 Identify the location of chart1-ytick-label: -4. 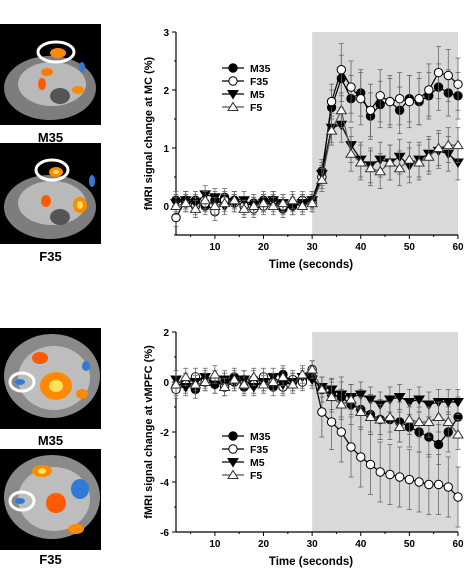
(164, 483).